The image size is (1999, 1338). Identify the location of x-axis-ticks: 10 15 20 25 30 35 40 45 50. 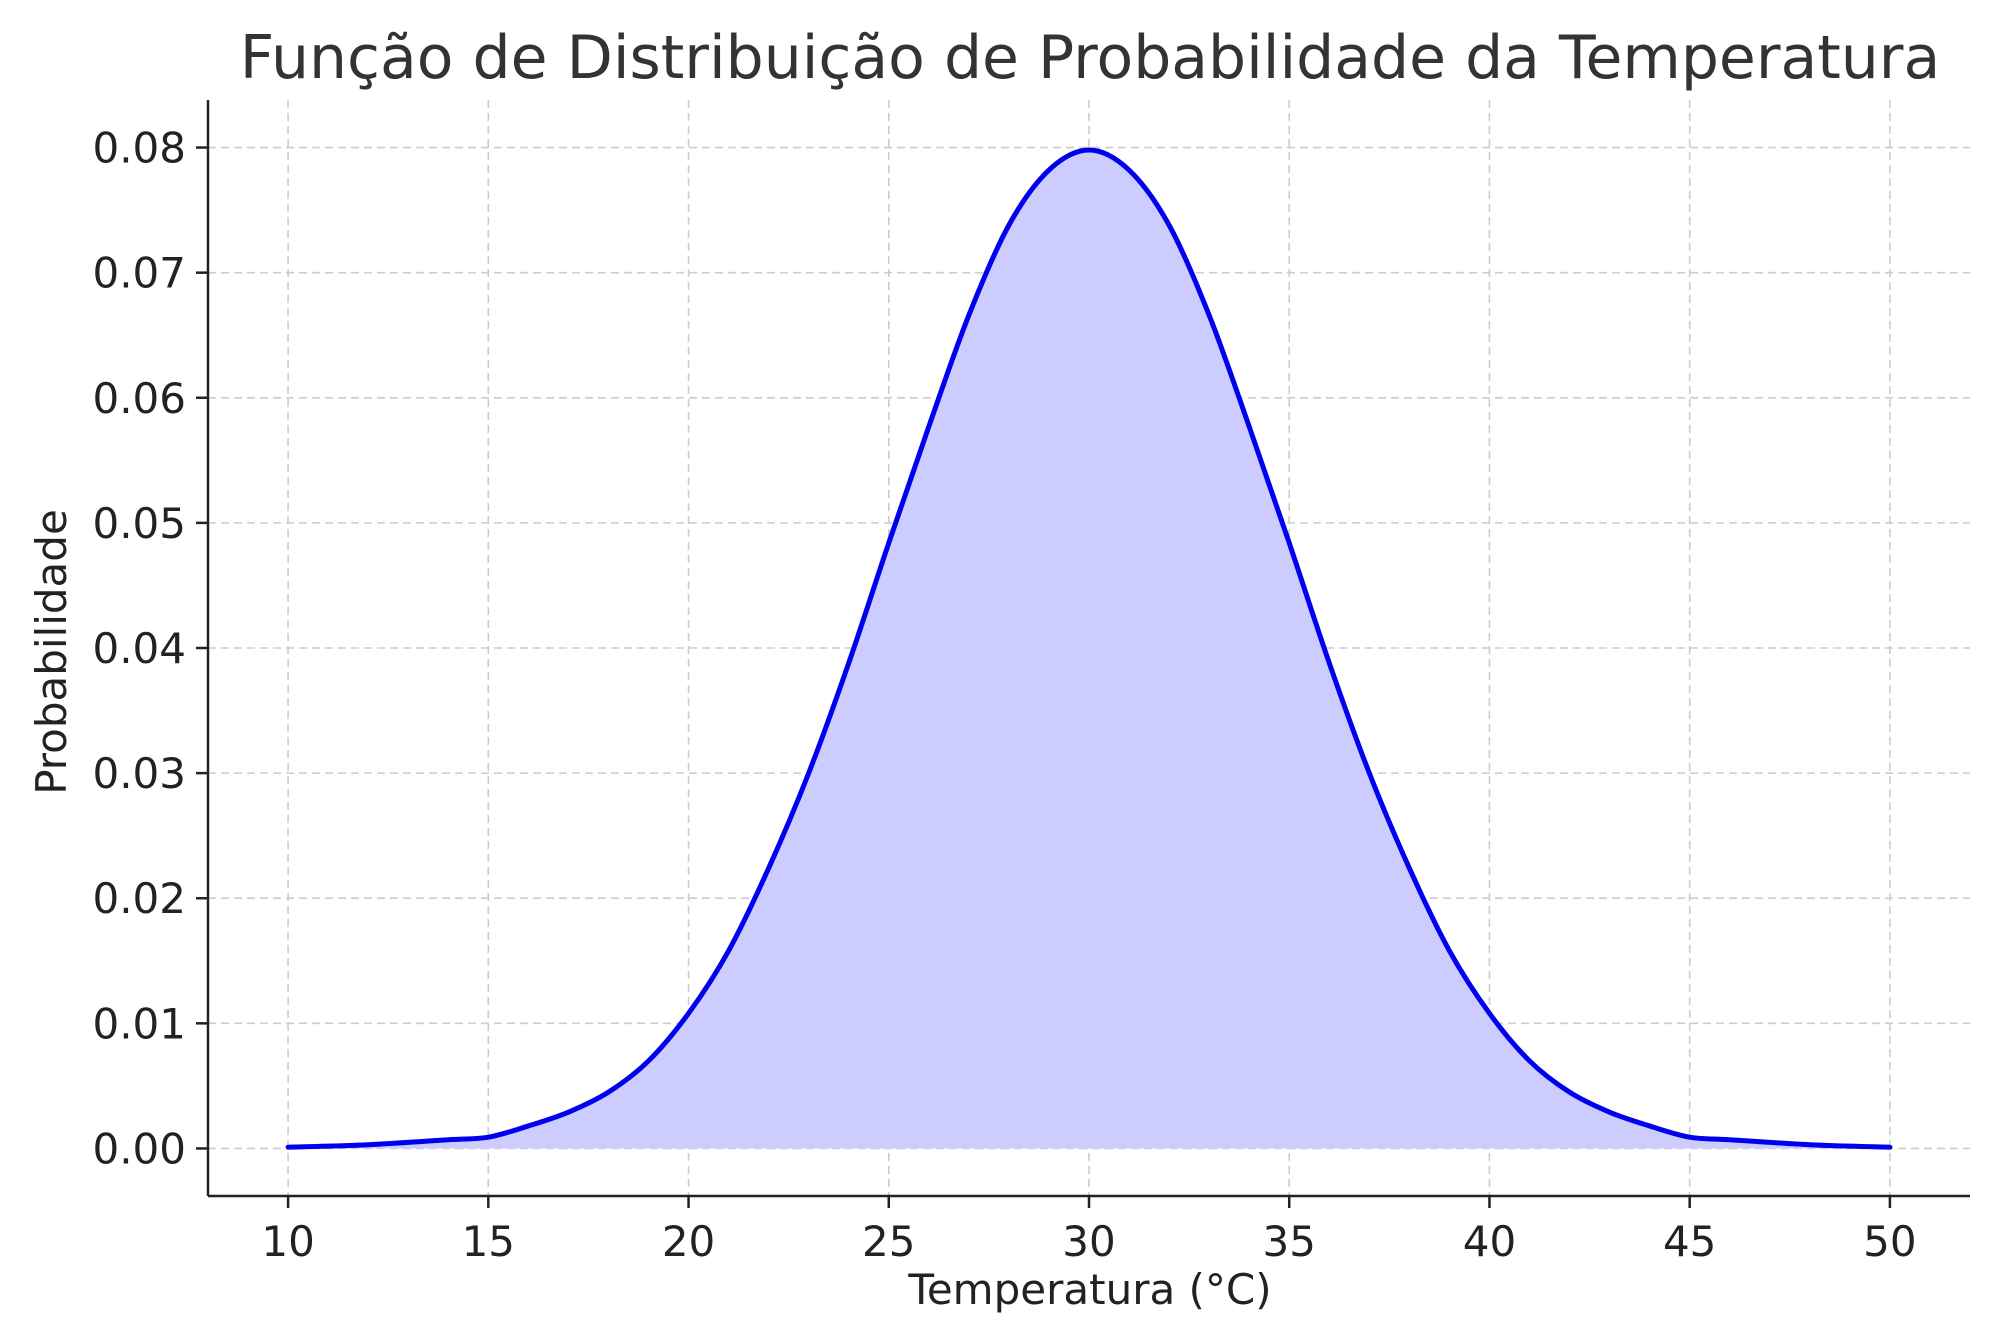
(1089, 1231).